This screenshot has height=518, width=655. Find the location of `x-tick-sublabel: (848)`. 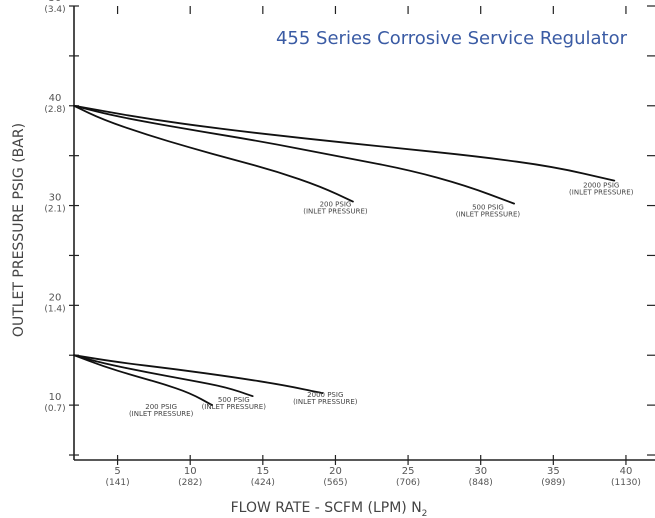

x-tick-sublabel: (848) is located at coordinates (481, 483).